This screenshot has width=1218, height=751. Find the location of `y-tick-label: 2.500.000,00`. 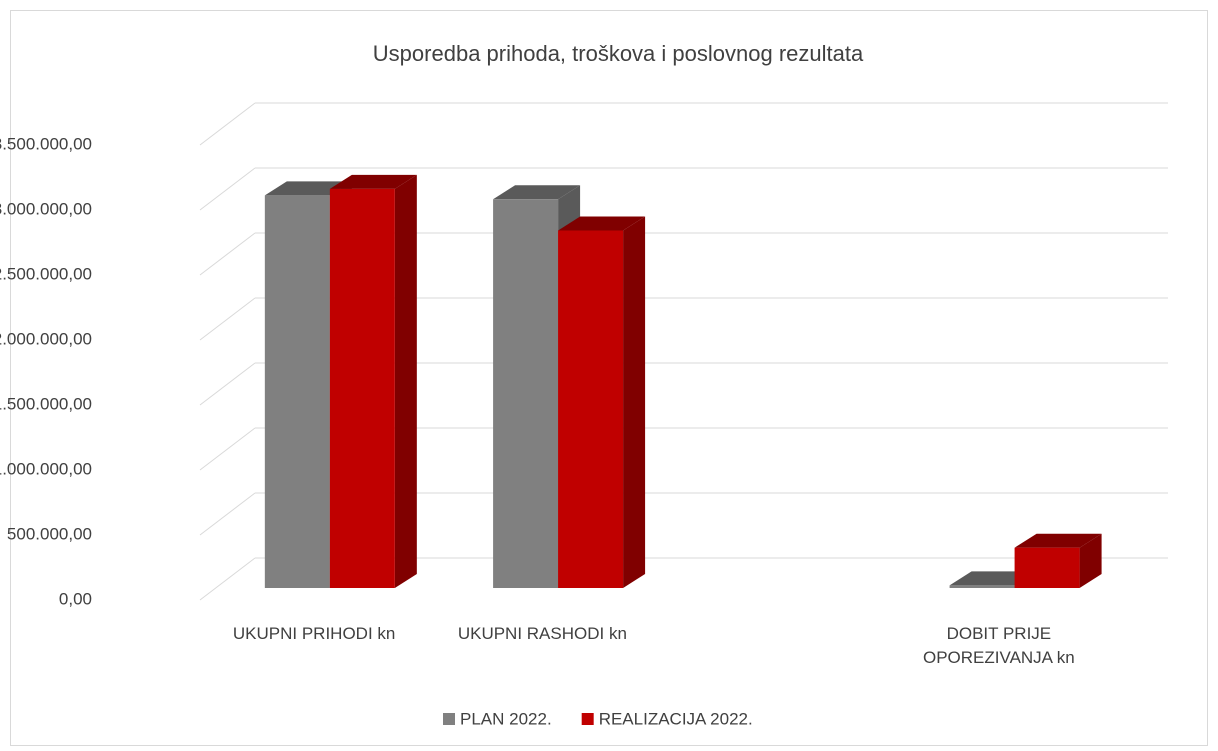

y-tick-label: 2.500.000,00 is located at coordinates (46, 273).